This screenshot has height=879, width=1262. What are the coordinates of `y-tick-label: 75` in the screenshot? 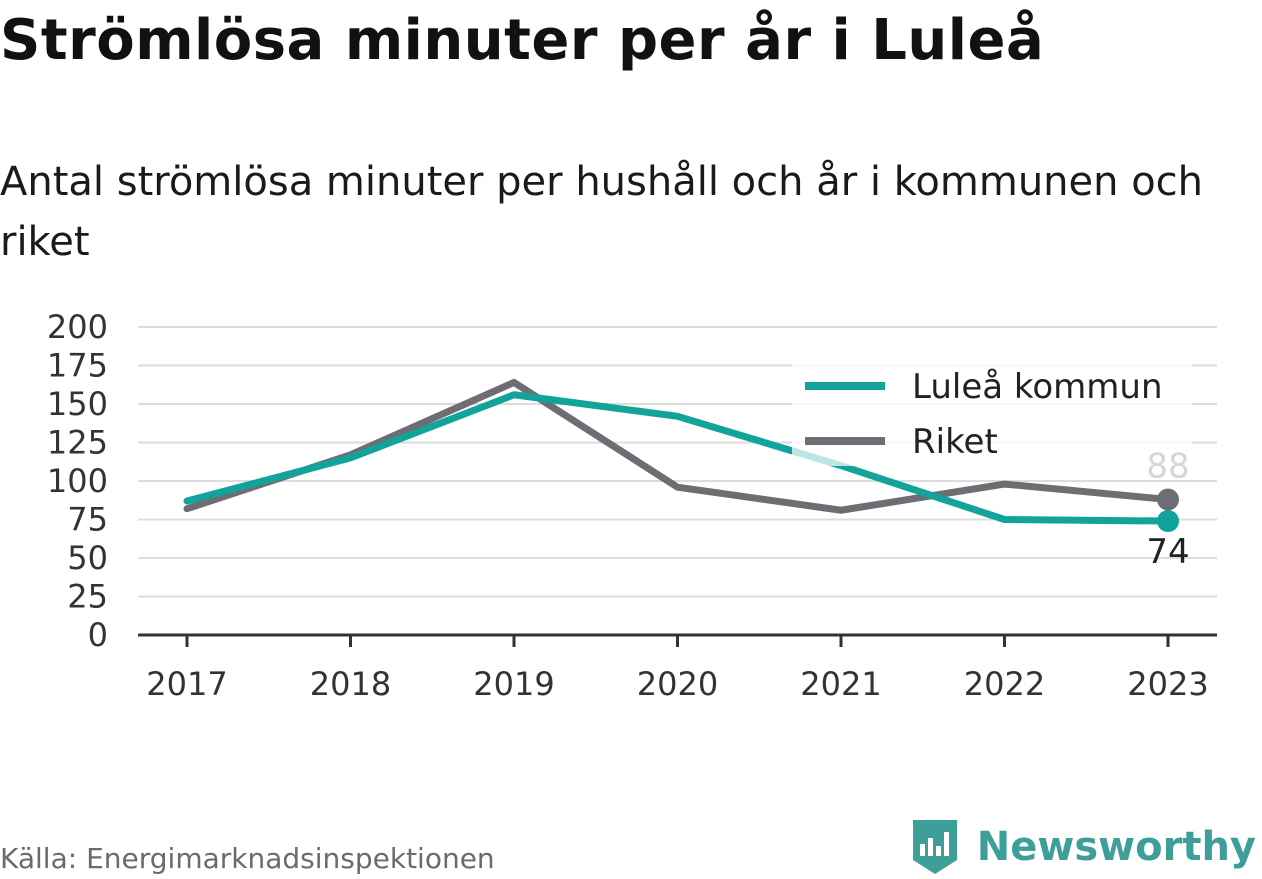 It's located at (87, 520).